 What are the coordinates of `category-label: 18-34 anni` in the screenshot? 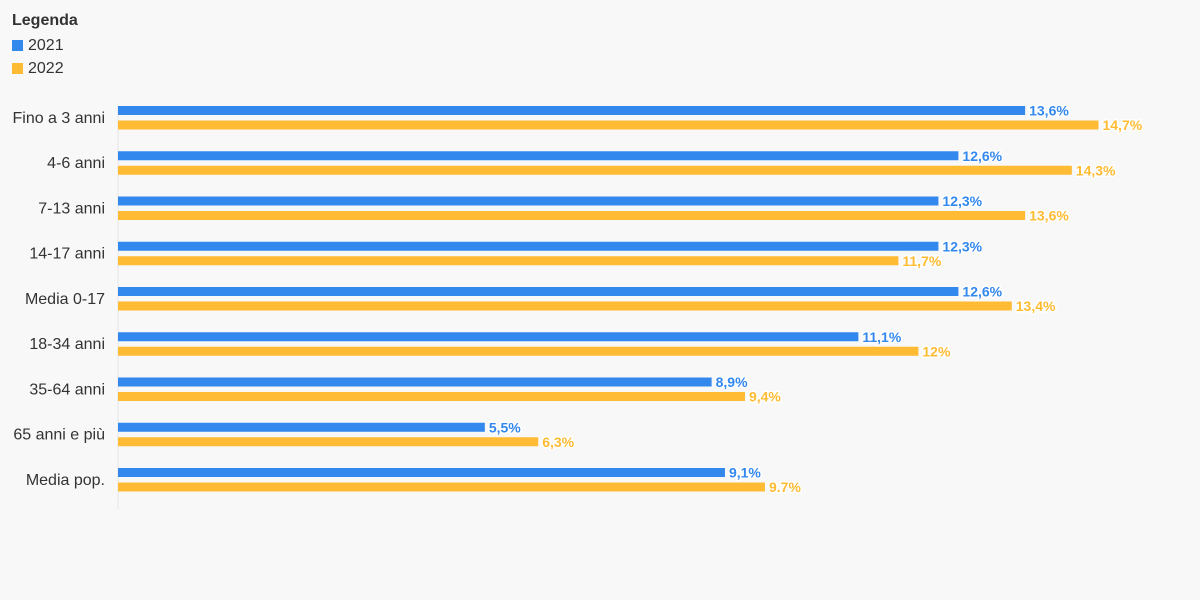 It's located at (67, 344).